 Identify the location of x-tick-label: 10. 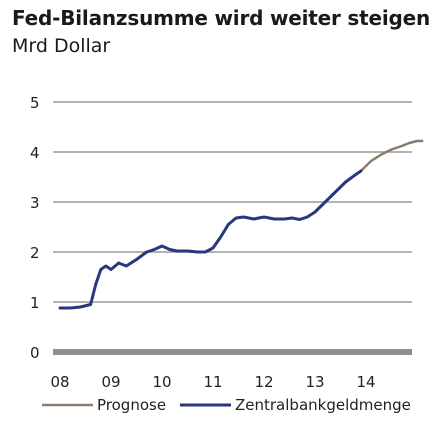
(161, 382).